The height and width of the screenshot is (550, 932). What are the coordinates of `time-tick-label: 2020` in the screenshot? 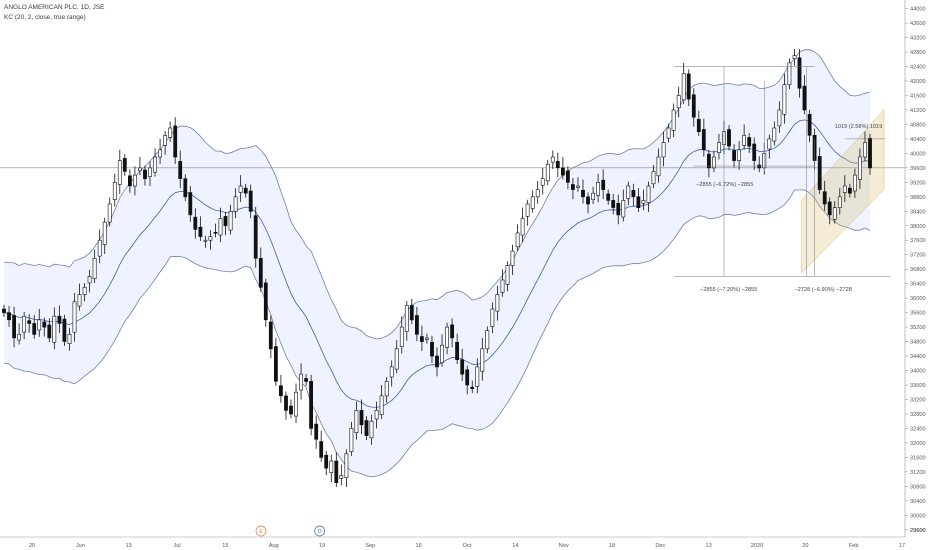 It's located at (757, 546).